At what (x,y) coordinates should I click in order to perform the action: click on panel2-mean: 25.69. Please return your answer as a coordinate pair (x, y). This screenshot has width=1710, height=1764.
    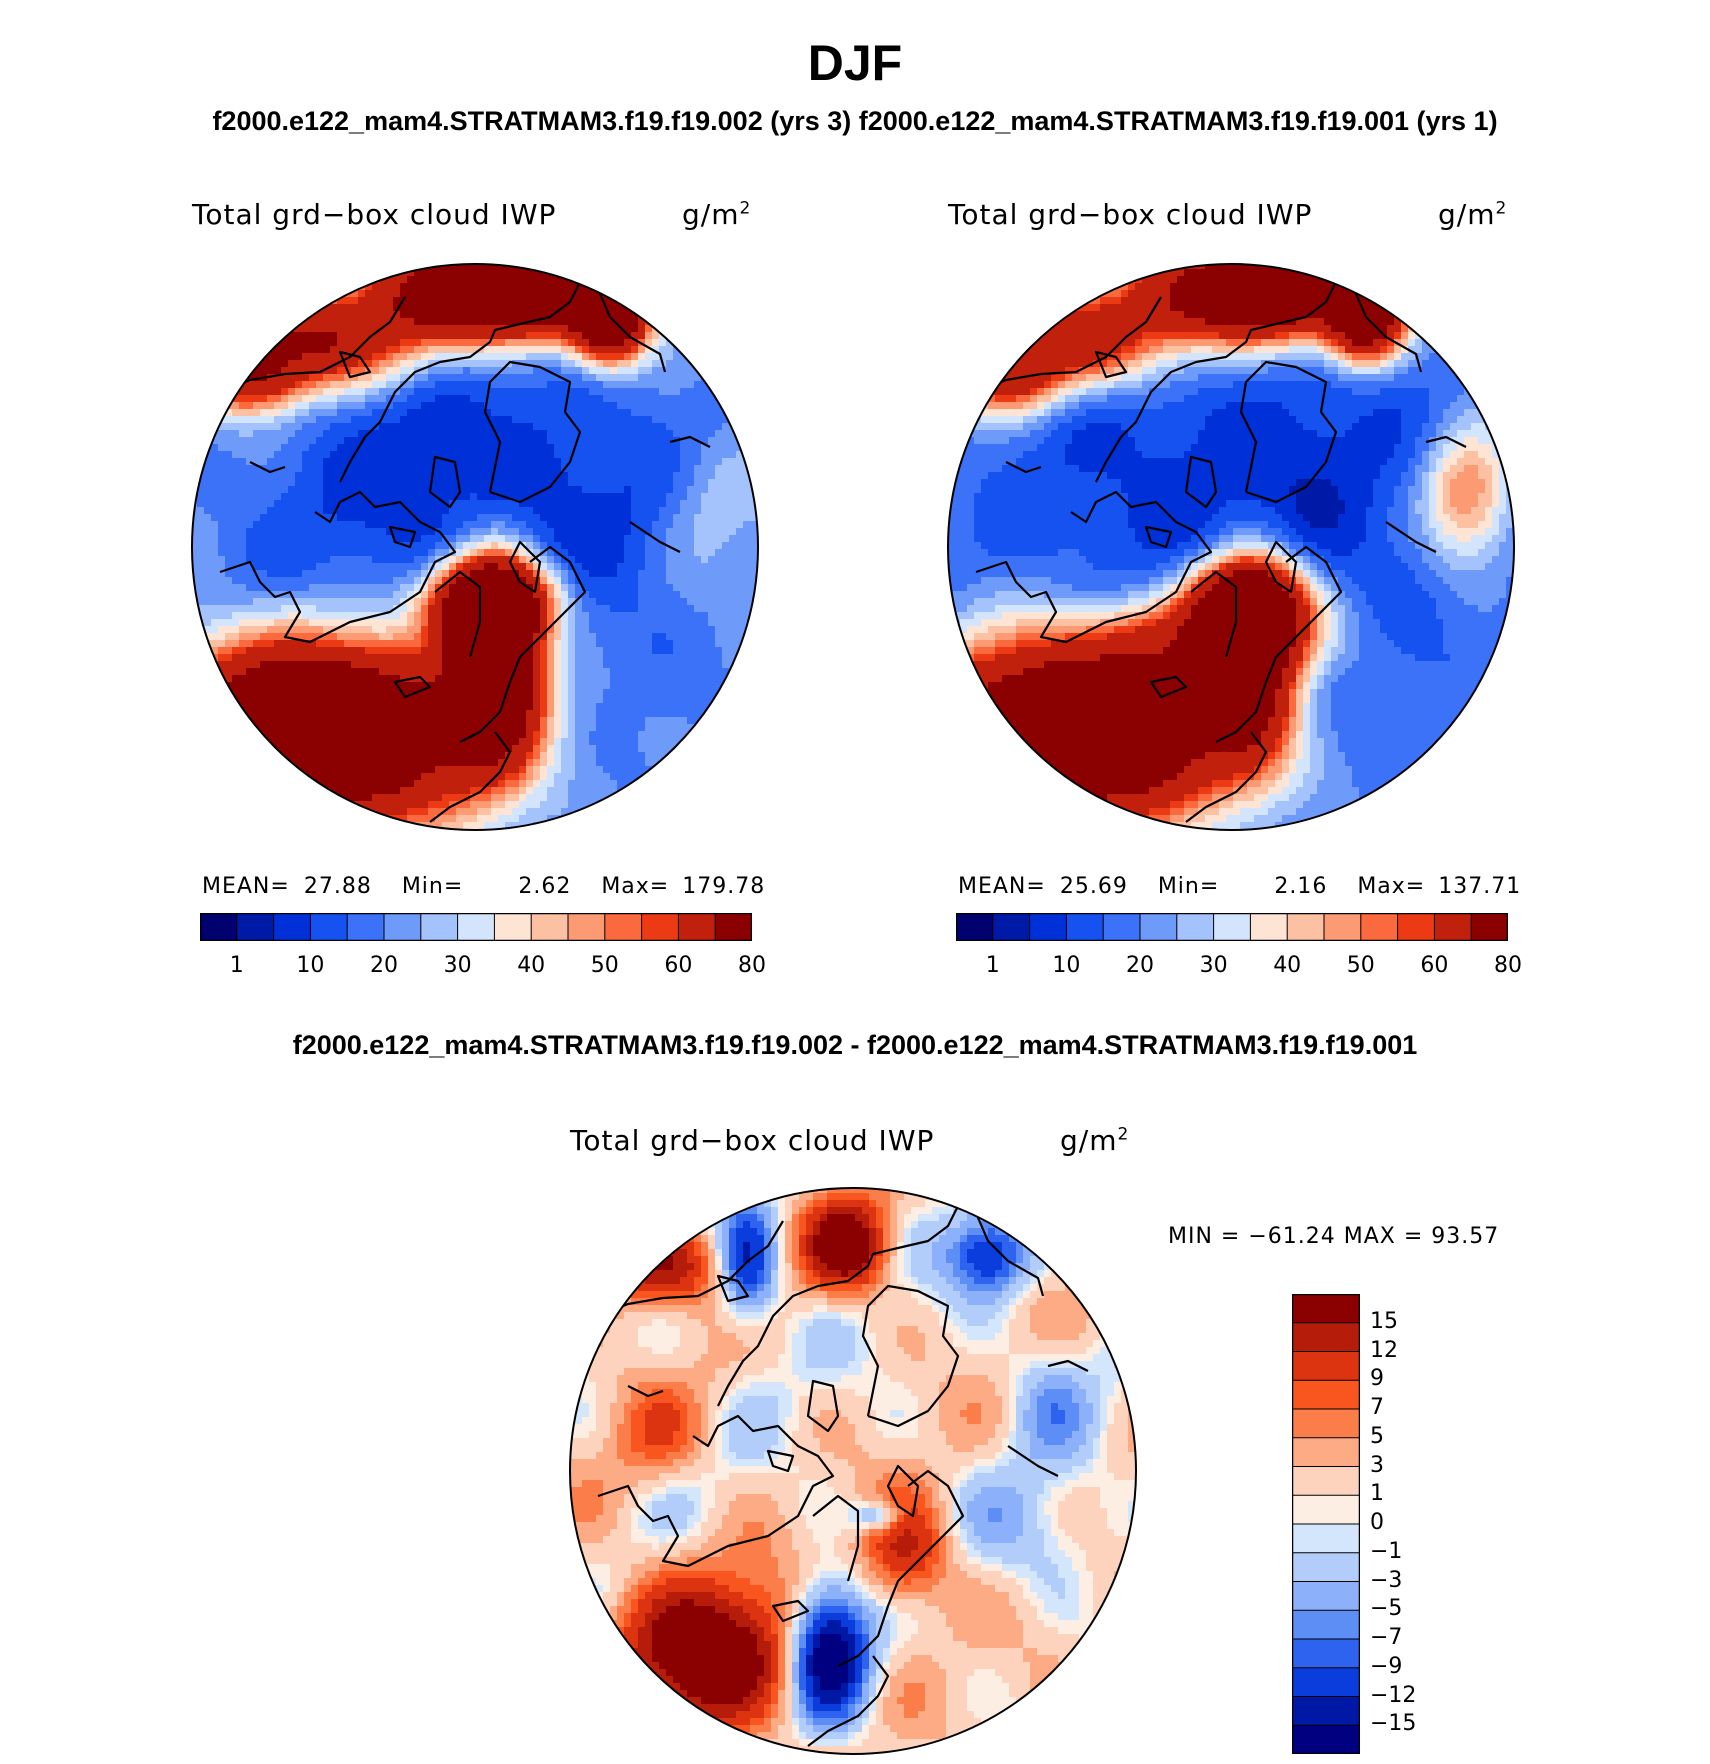
    Looking at the image, I should click on (1093, 886).